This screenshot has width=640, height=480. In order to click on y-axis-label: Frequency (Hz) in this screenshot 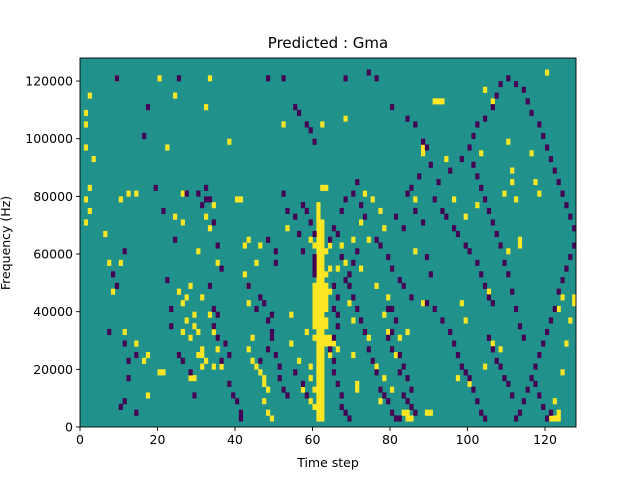, I will do `click(6, 243)`.